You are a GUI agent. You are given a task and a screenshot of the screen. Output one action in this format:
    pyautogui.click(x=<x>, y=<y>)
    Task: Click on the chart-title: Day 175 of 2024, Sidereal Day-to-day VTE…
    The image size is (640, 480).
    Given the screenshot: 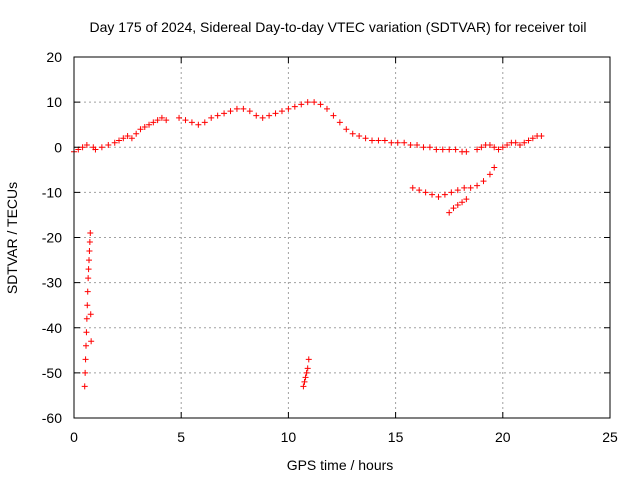 What is the action you would take?
    pyautogui.click(x=338, y=27)
    